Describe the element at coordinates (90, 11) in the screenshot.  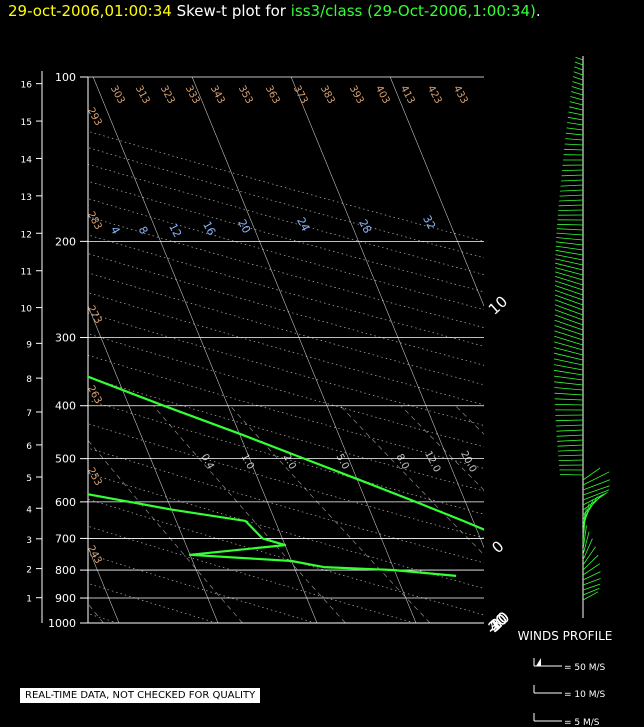
I see `title-timestamp: 29-oct-2006,01:00:34` at that location.